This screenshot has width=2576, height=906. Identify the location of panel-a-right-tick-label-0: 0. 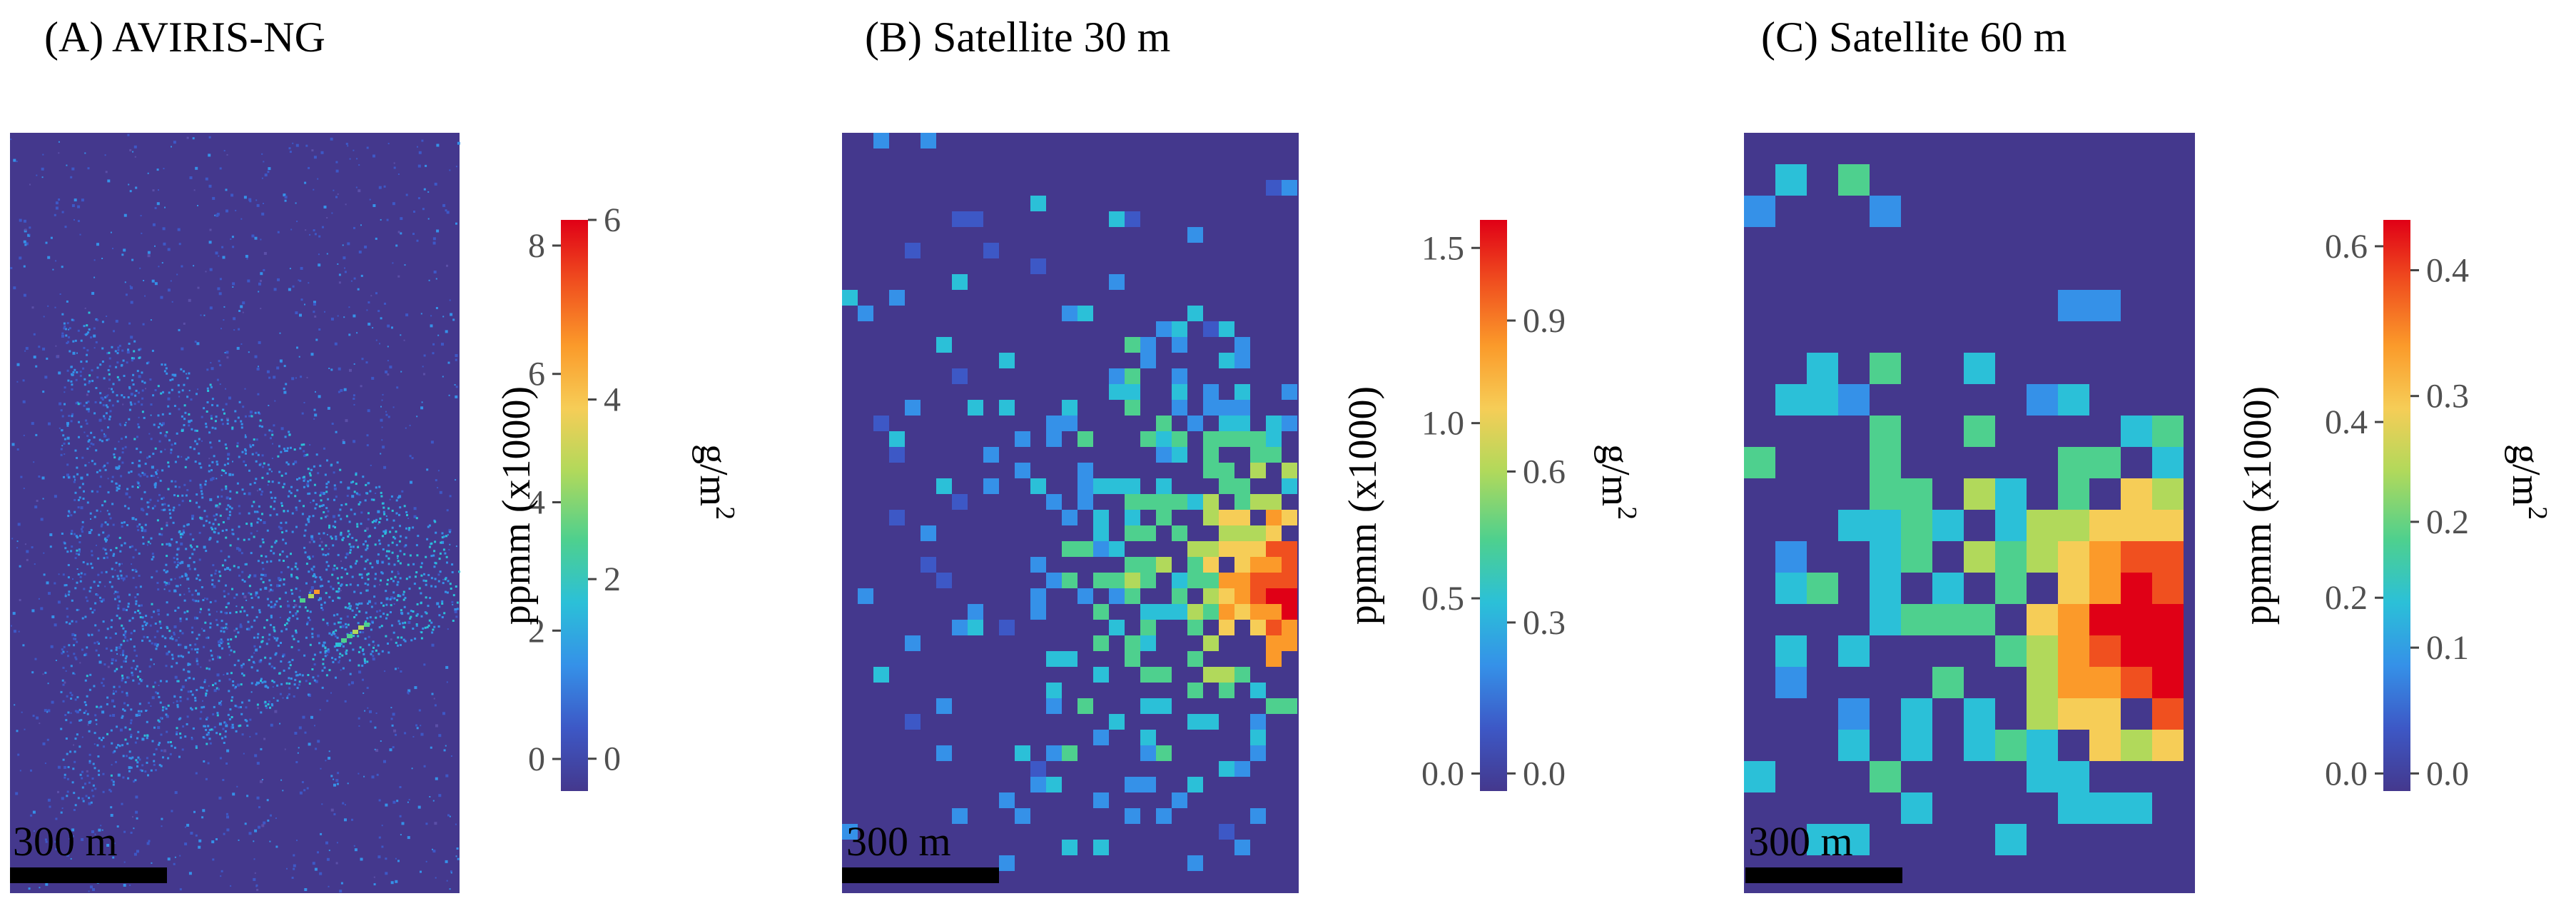
(612, 759).